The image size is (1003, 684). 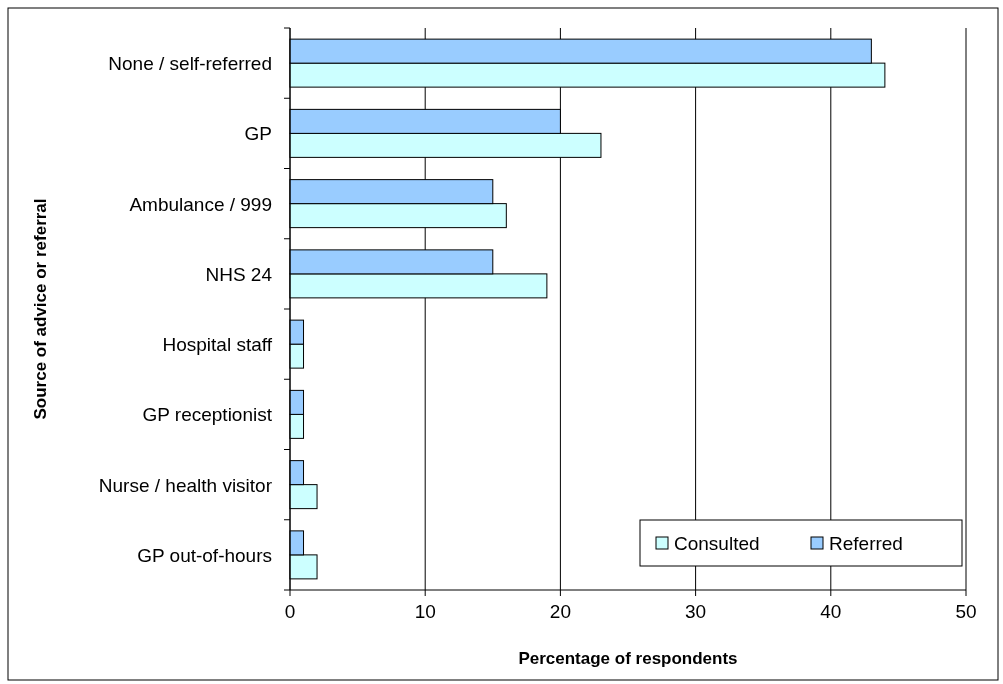 I want to click on y-tick-label: NHS 24, so click(x=239, y=274).